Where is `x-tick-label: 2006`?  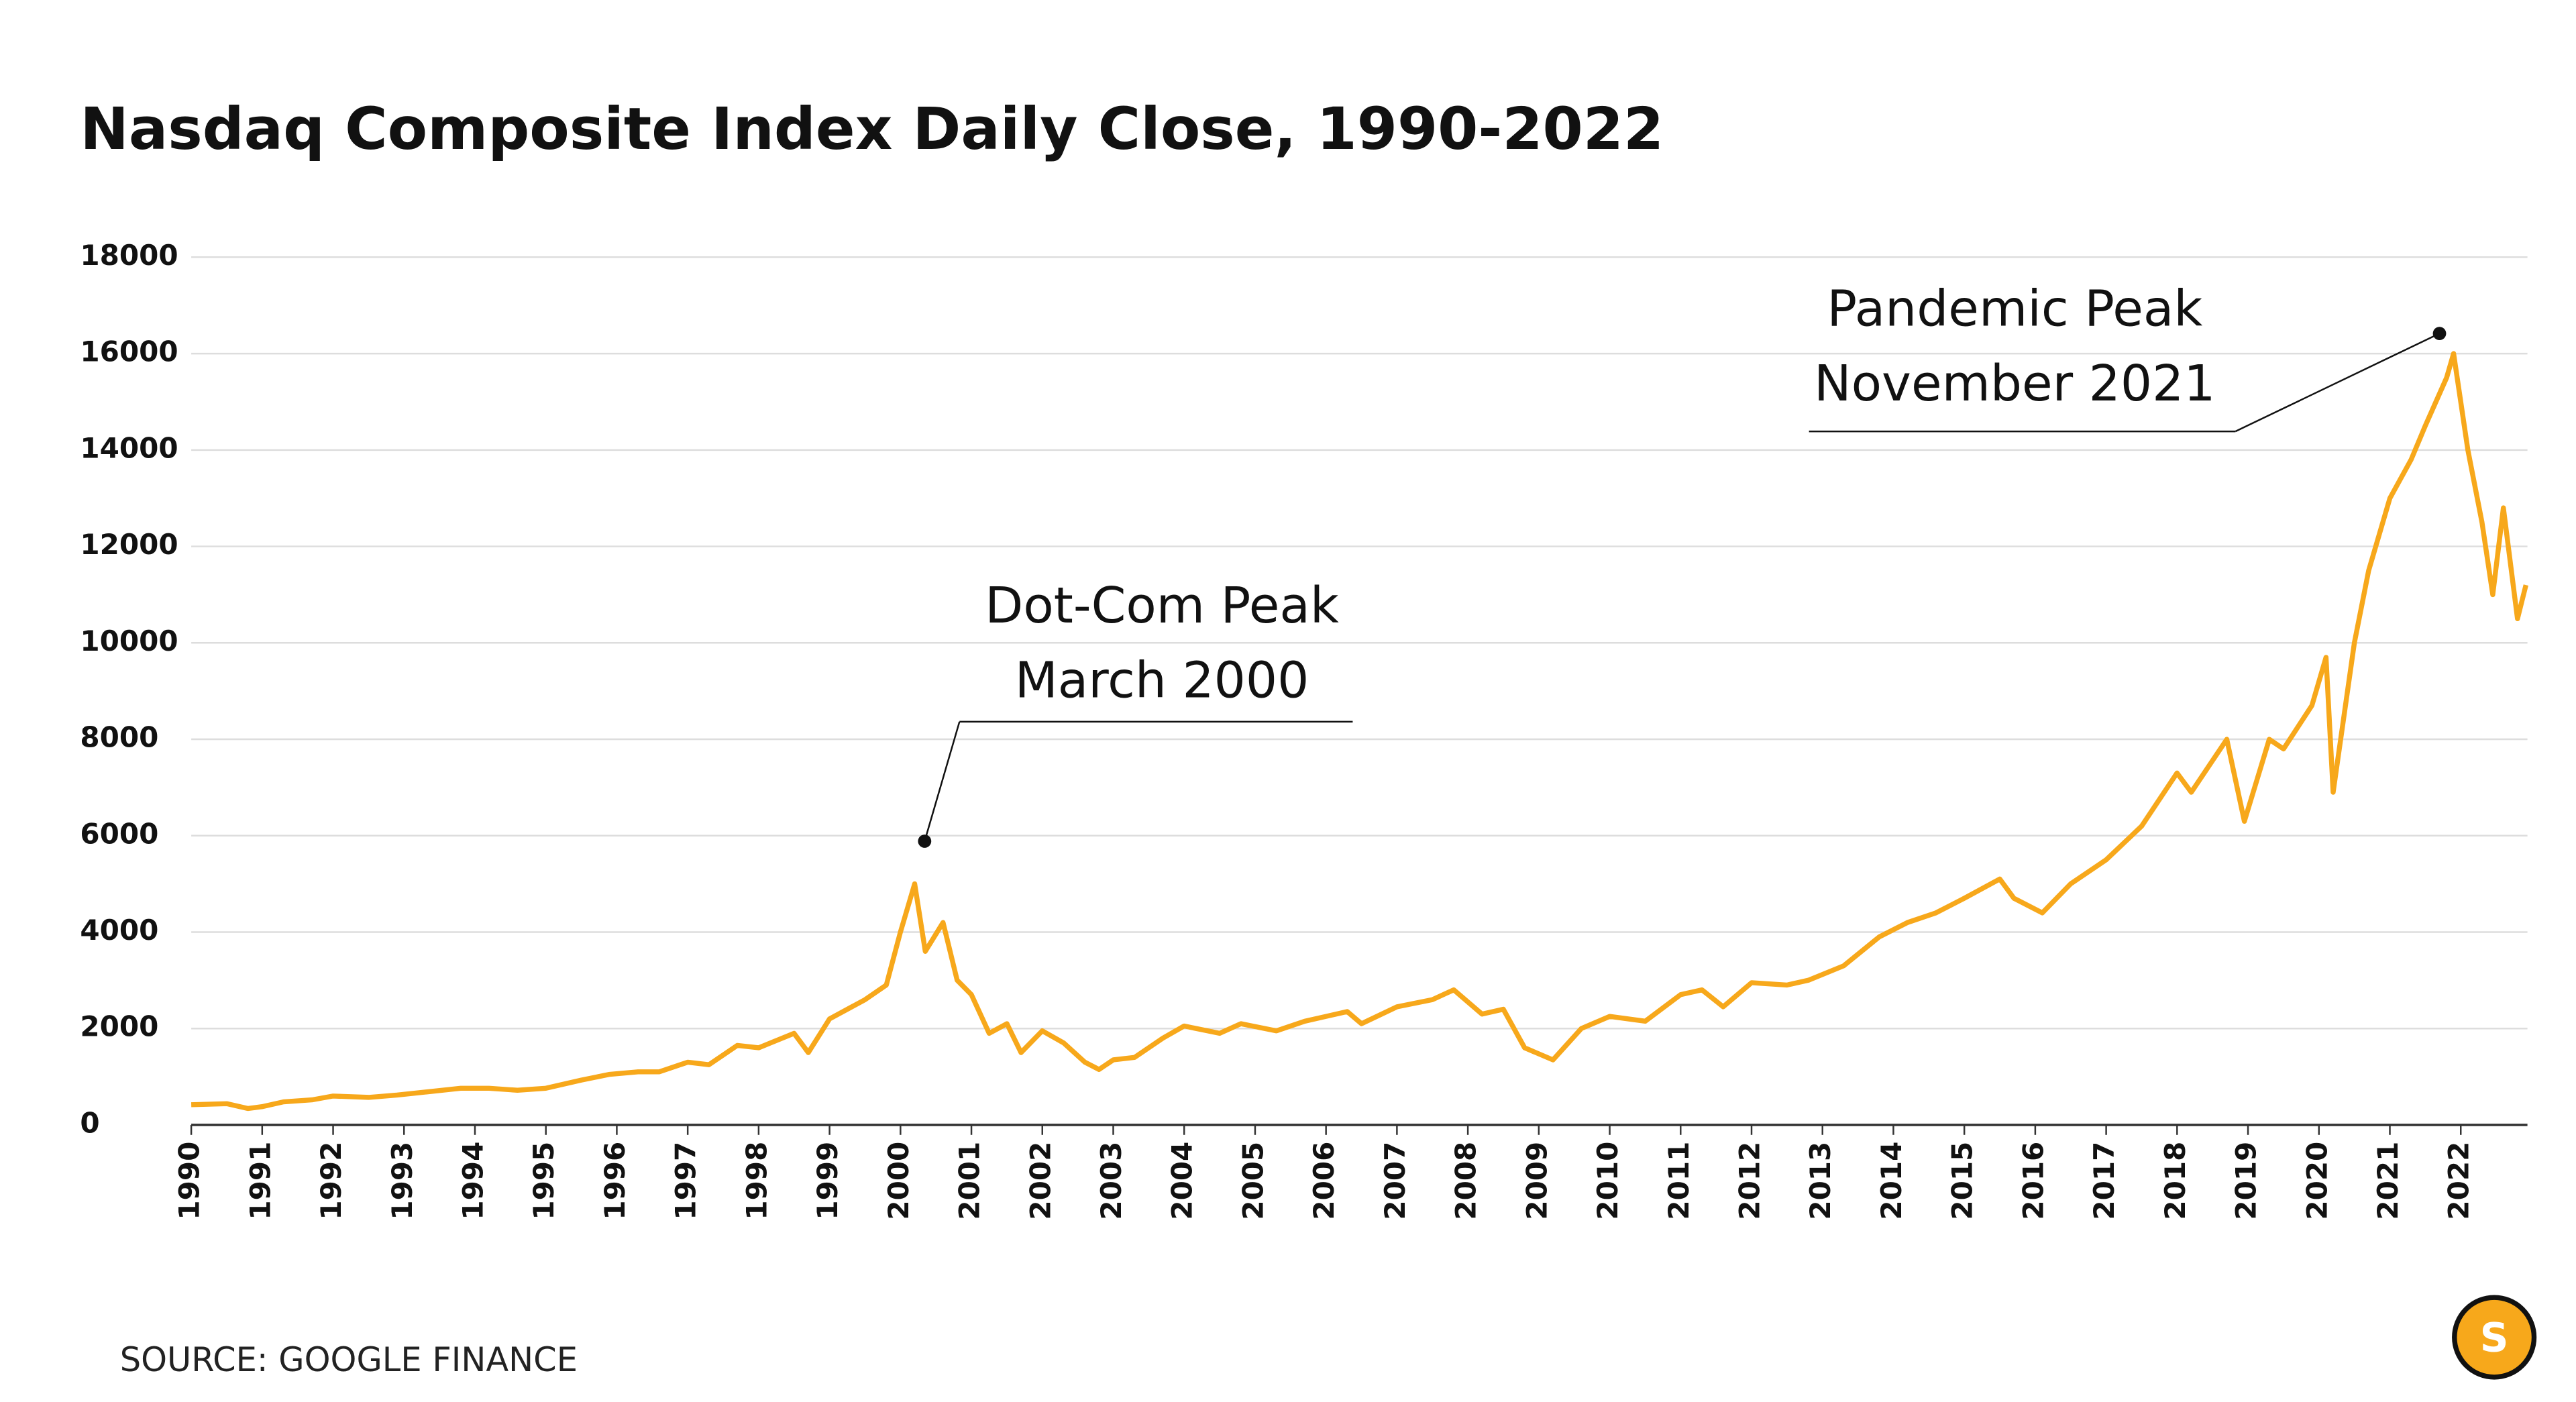
x-tick-label: 2006 is located at coordinates (1323, 1181).